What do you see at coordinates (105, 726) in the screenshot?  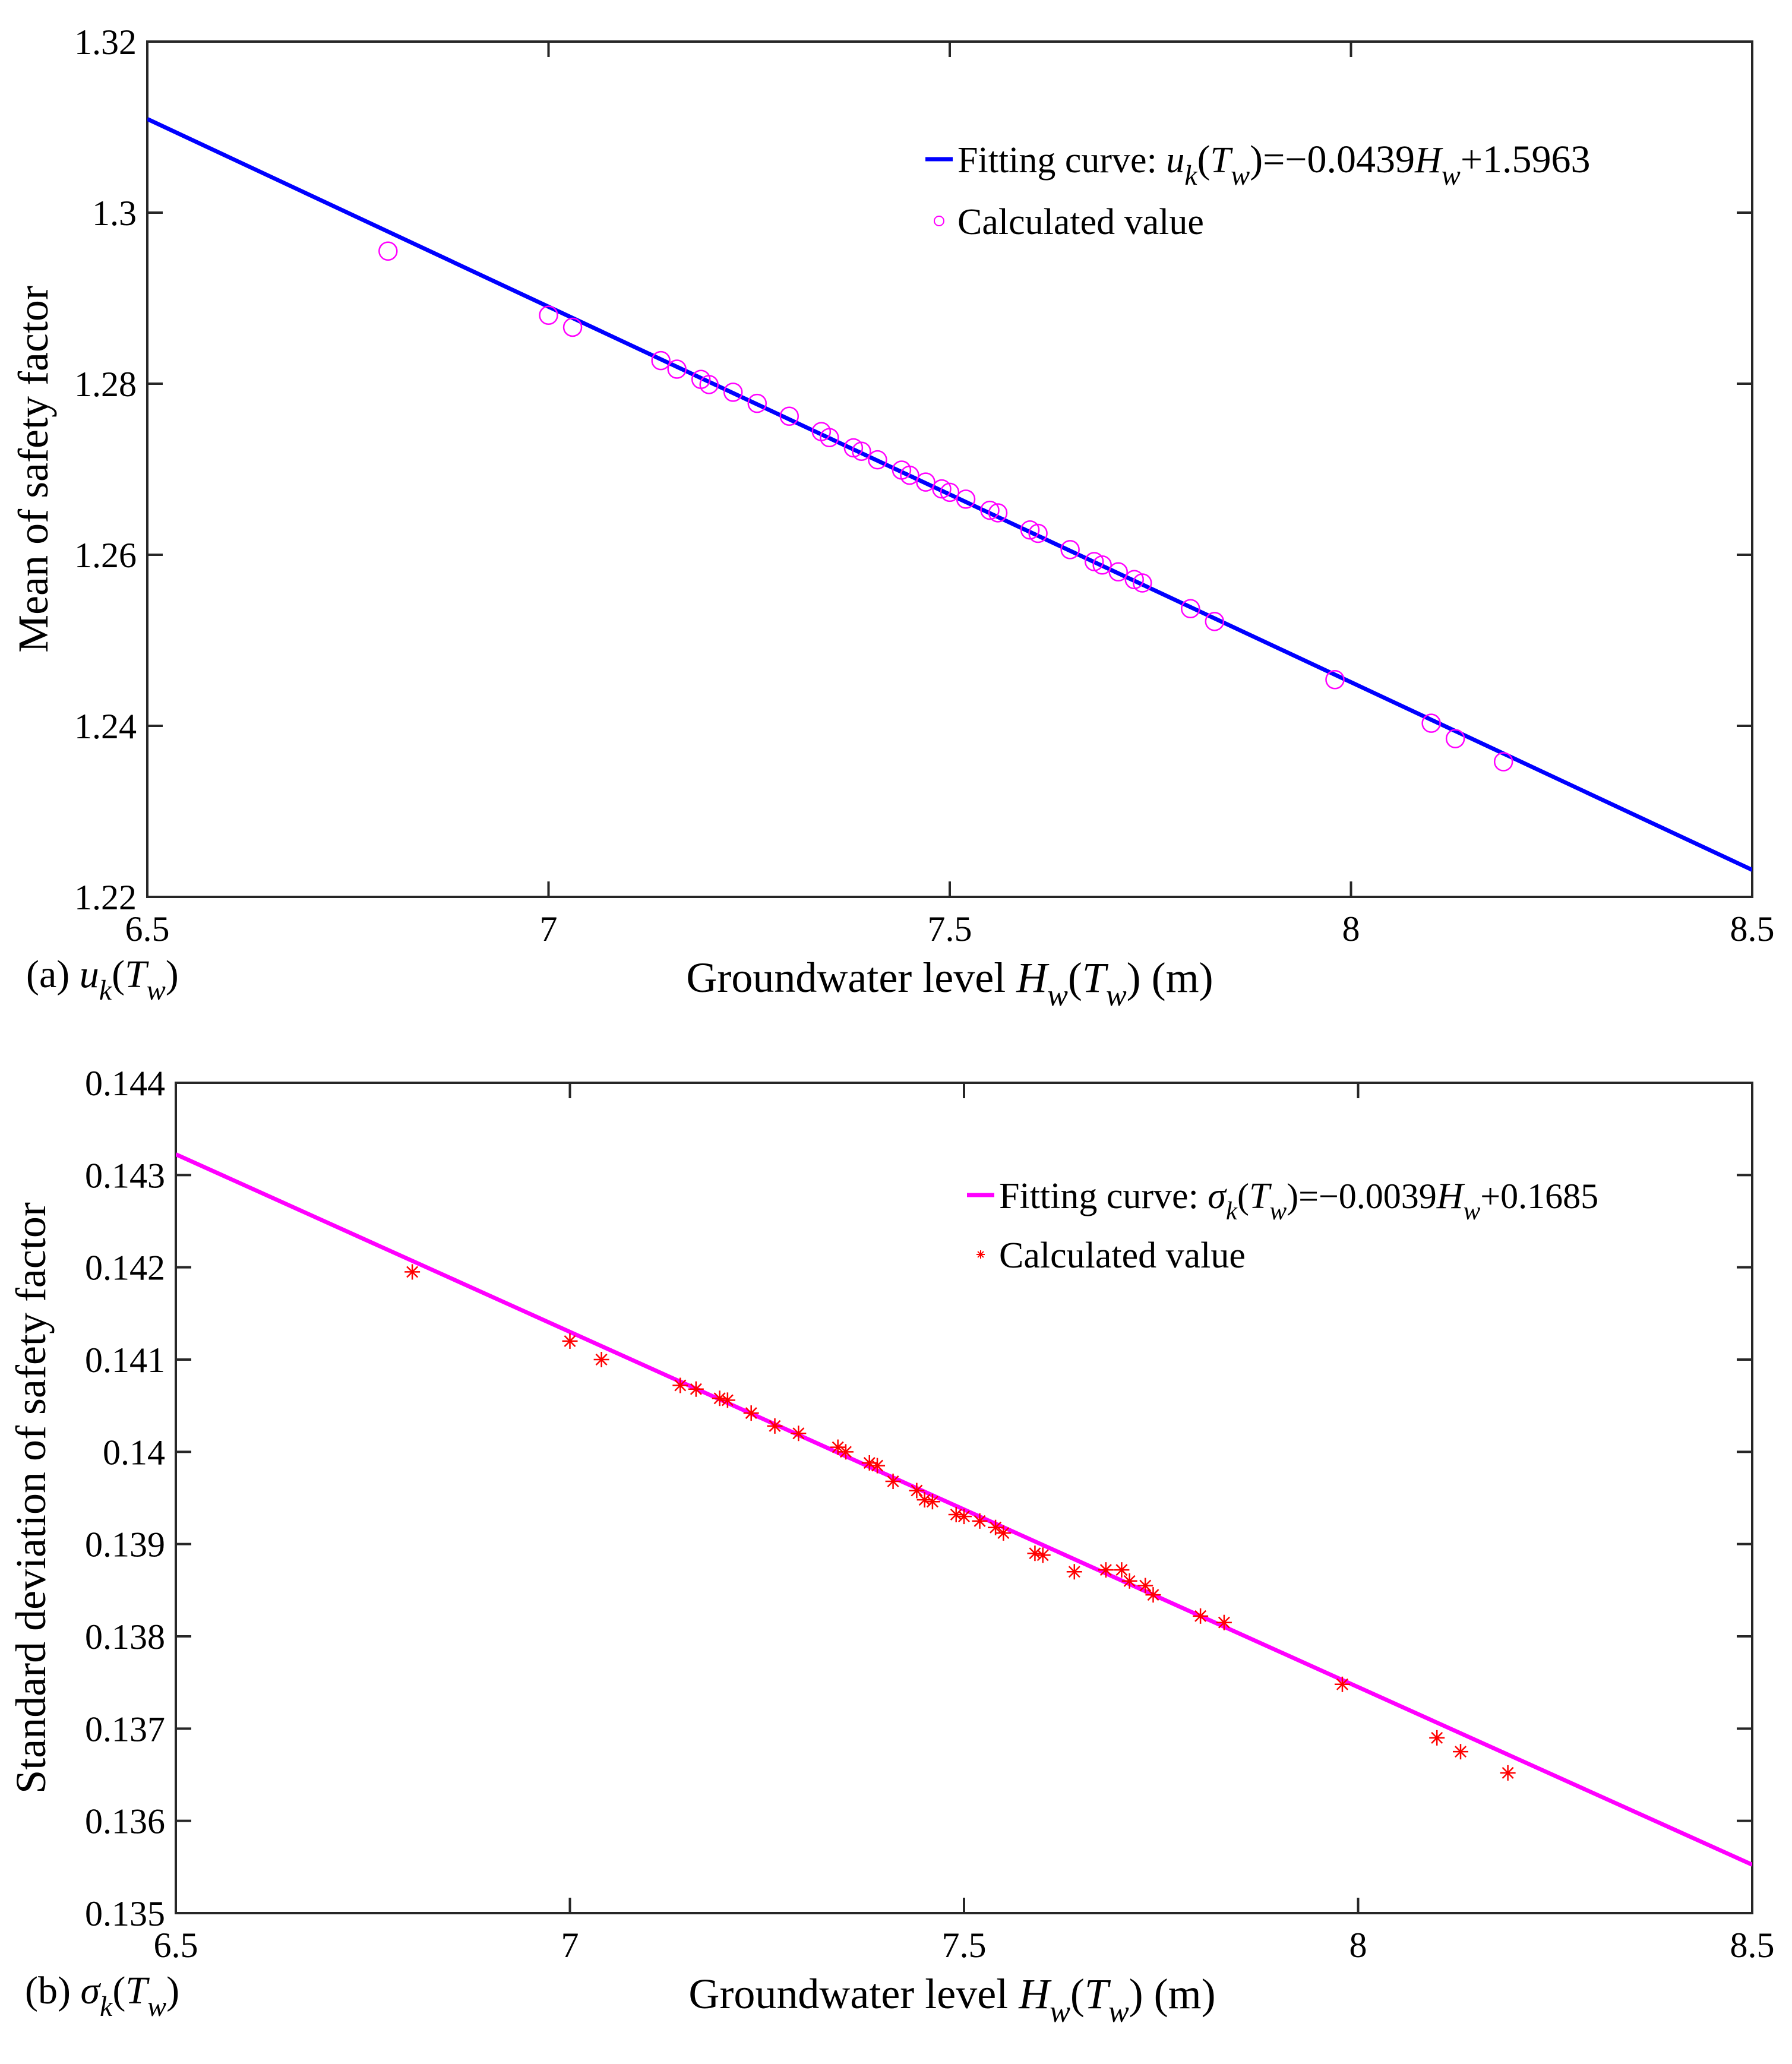 I see `y-tick-label: 1.24` at bounding box center [105, 726].